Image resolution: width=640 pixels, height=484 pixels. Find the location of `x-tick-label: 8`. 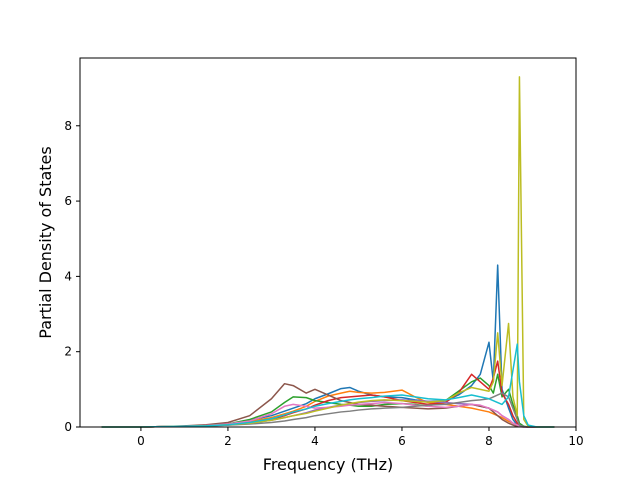

x-tick-label: 8 is located at coordinates (489, 441).